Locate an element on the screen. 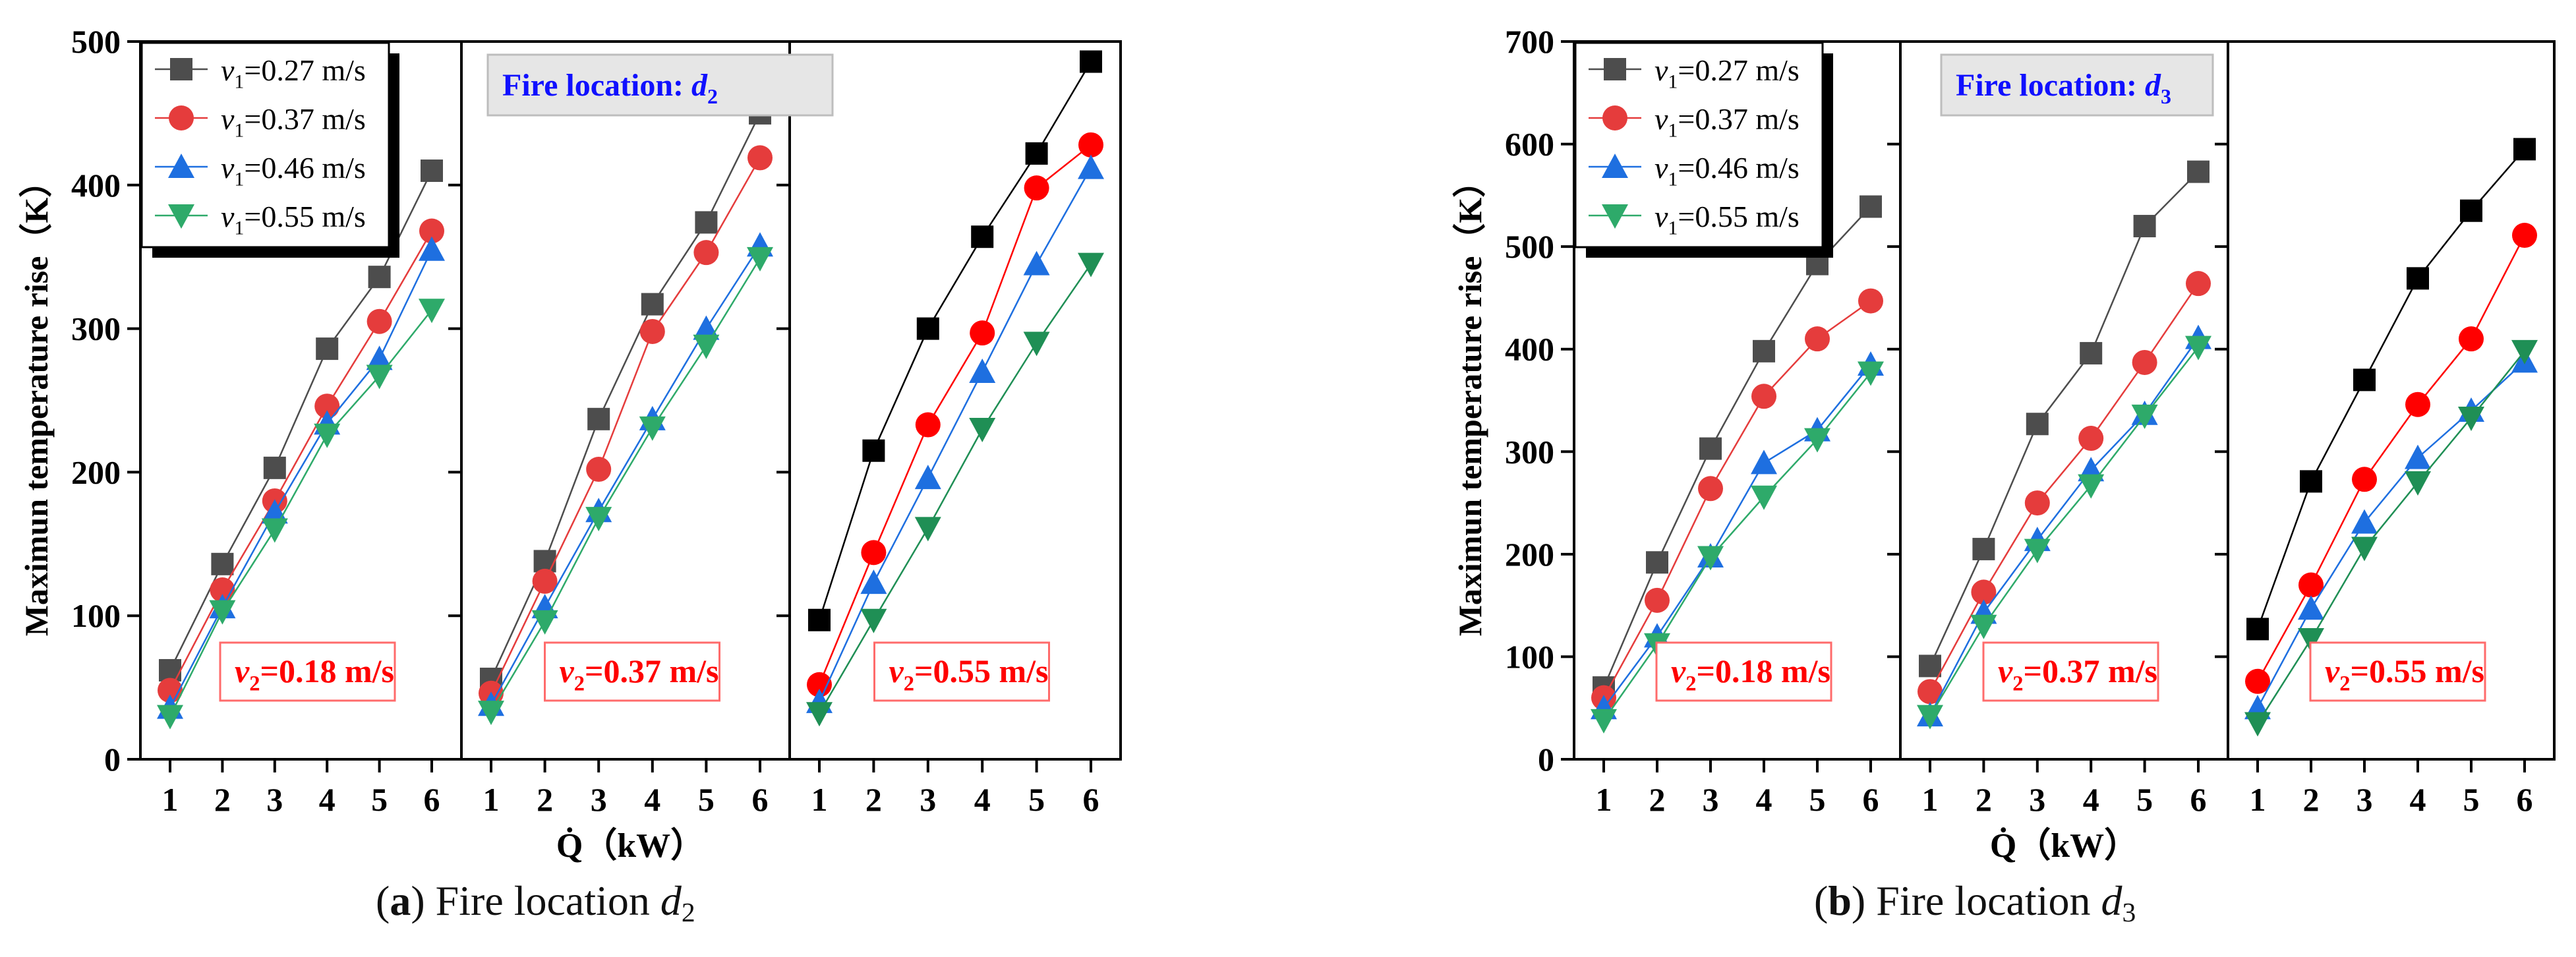  y-tick-label: 400 is located at coordinates (1530, 349).